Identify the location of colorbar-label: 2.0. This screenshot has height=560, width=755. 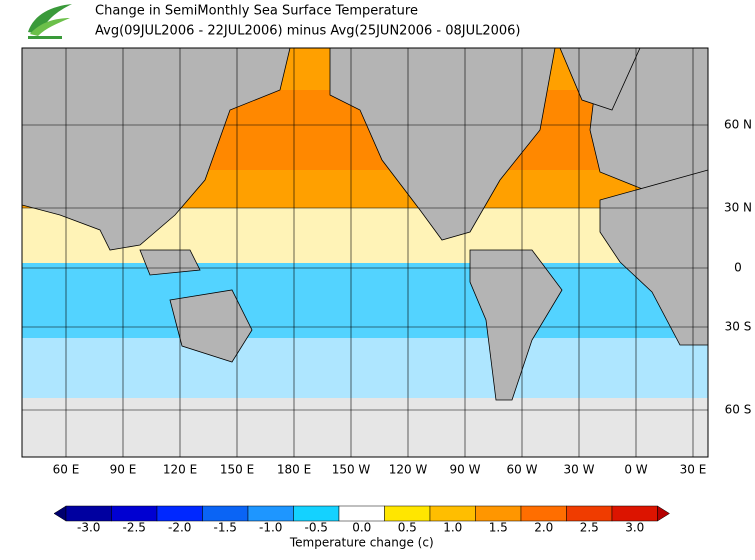
(543, 528).